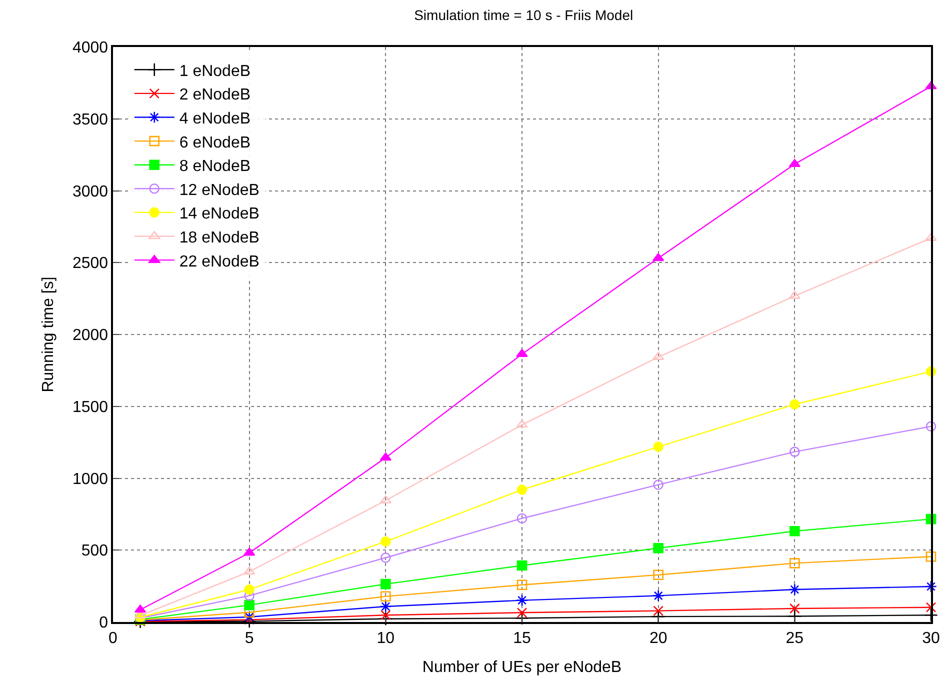 The width and height of the screenshot is (952, 685). Describe the element at coordinates (385, 638) in the screenshot. I see `x-tick-label: 10` at that location.